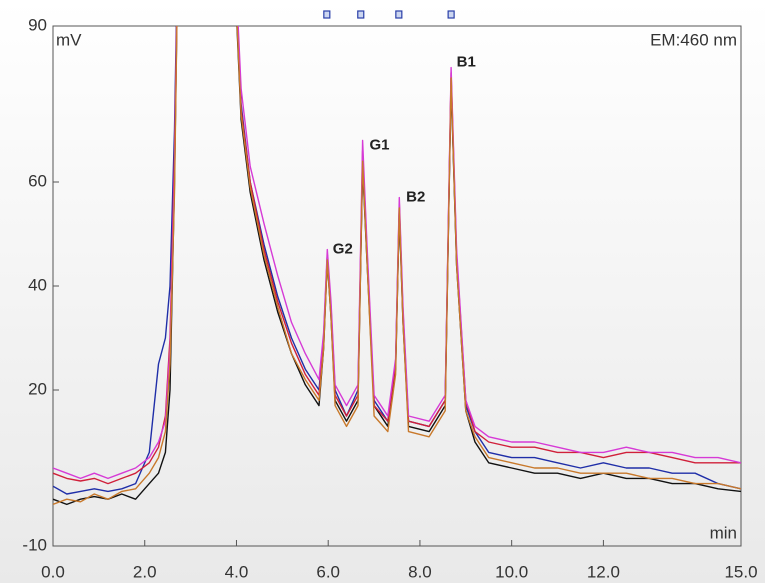 The height and width of the screenshot is (583, 765). Describe the element at coordinates (69, 39) in the screenshot. I see `y-axis-label: mV` at that location.